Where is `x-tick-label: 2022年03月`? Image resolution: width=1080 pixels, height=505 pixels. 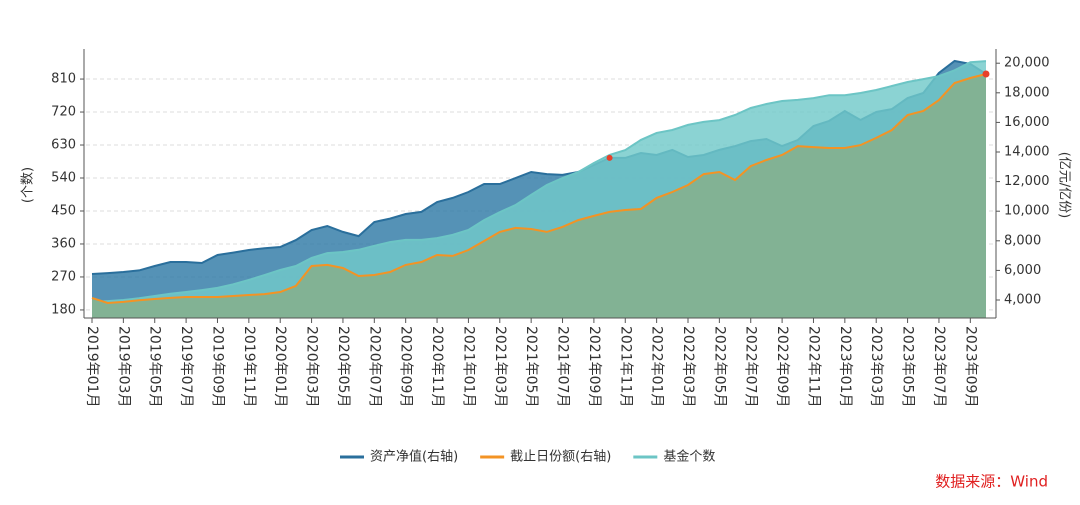 x-tick-label: 2022年03月 is located at coordinates (688, 366).